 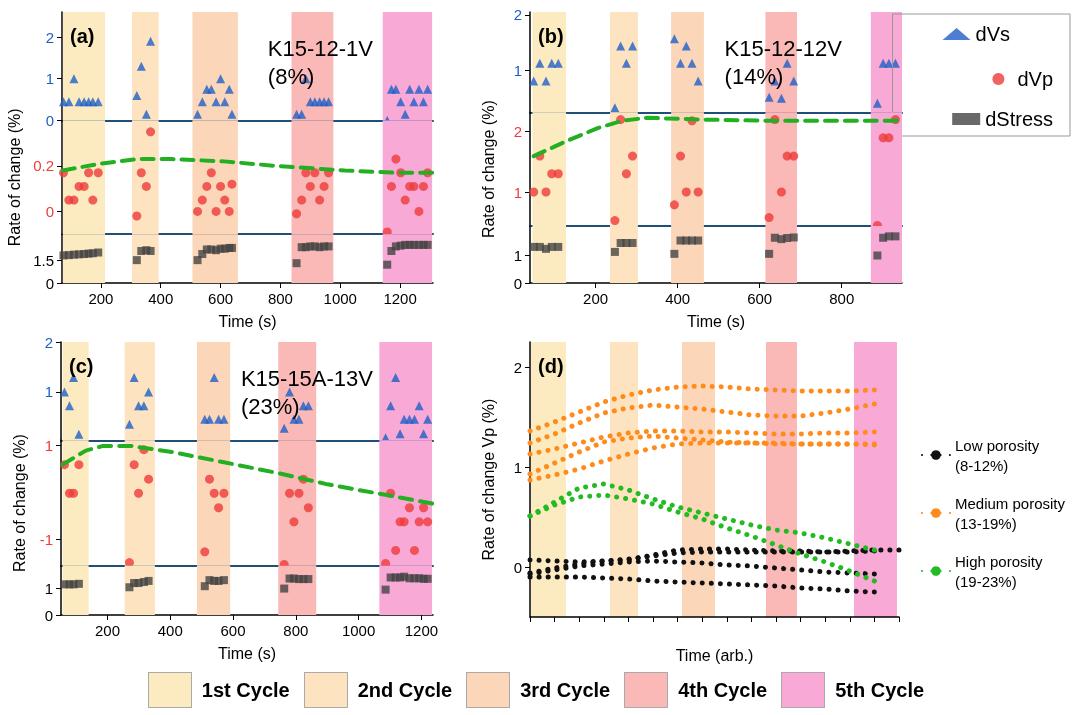 What do you see at coordinates (320, 62) in the screenshot?
I see `annotation: K15-12-1V (8%)` at bounding box center [320, 62].